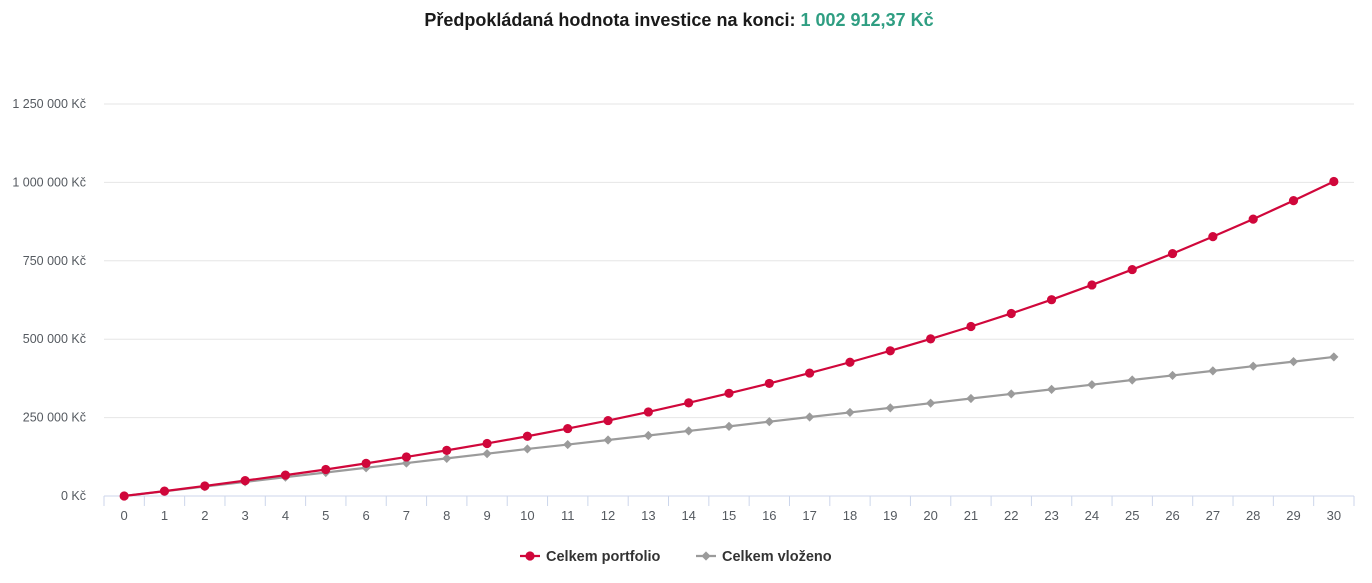  I want to click on x-tick-label: 8, so click(446, 515).